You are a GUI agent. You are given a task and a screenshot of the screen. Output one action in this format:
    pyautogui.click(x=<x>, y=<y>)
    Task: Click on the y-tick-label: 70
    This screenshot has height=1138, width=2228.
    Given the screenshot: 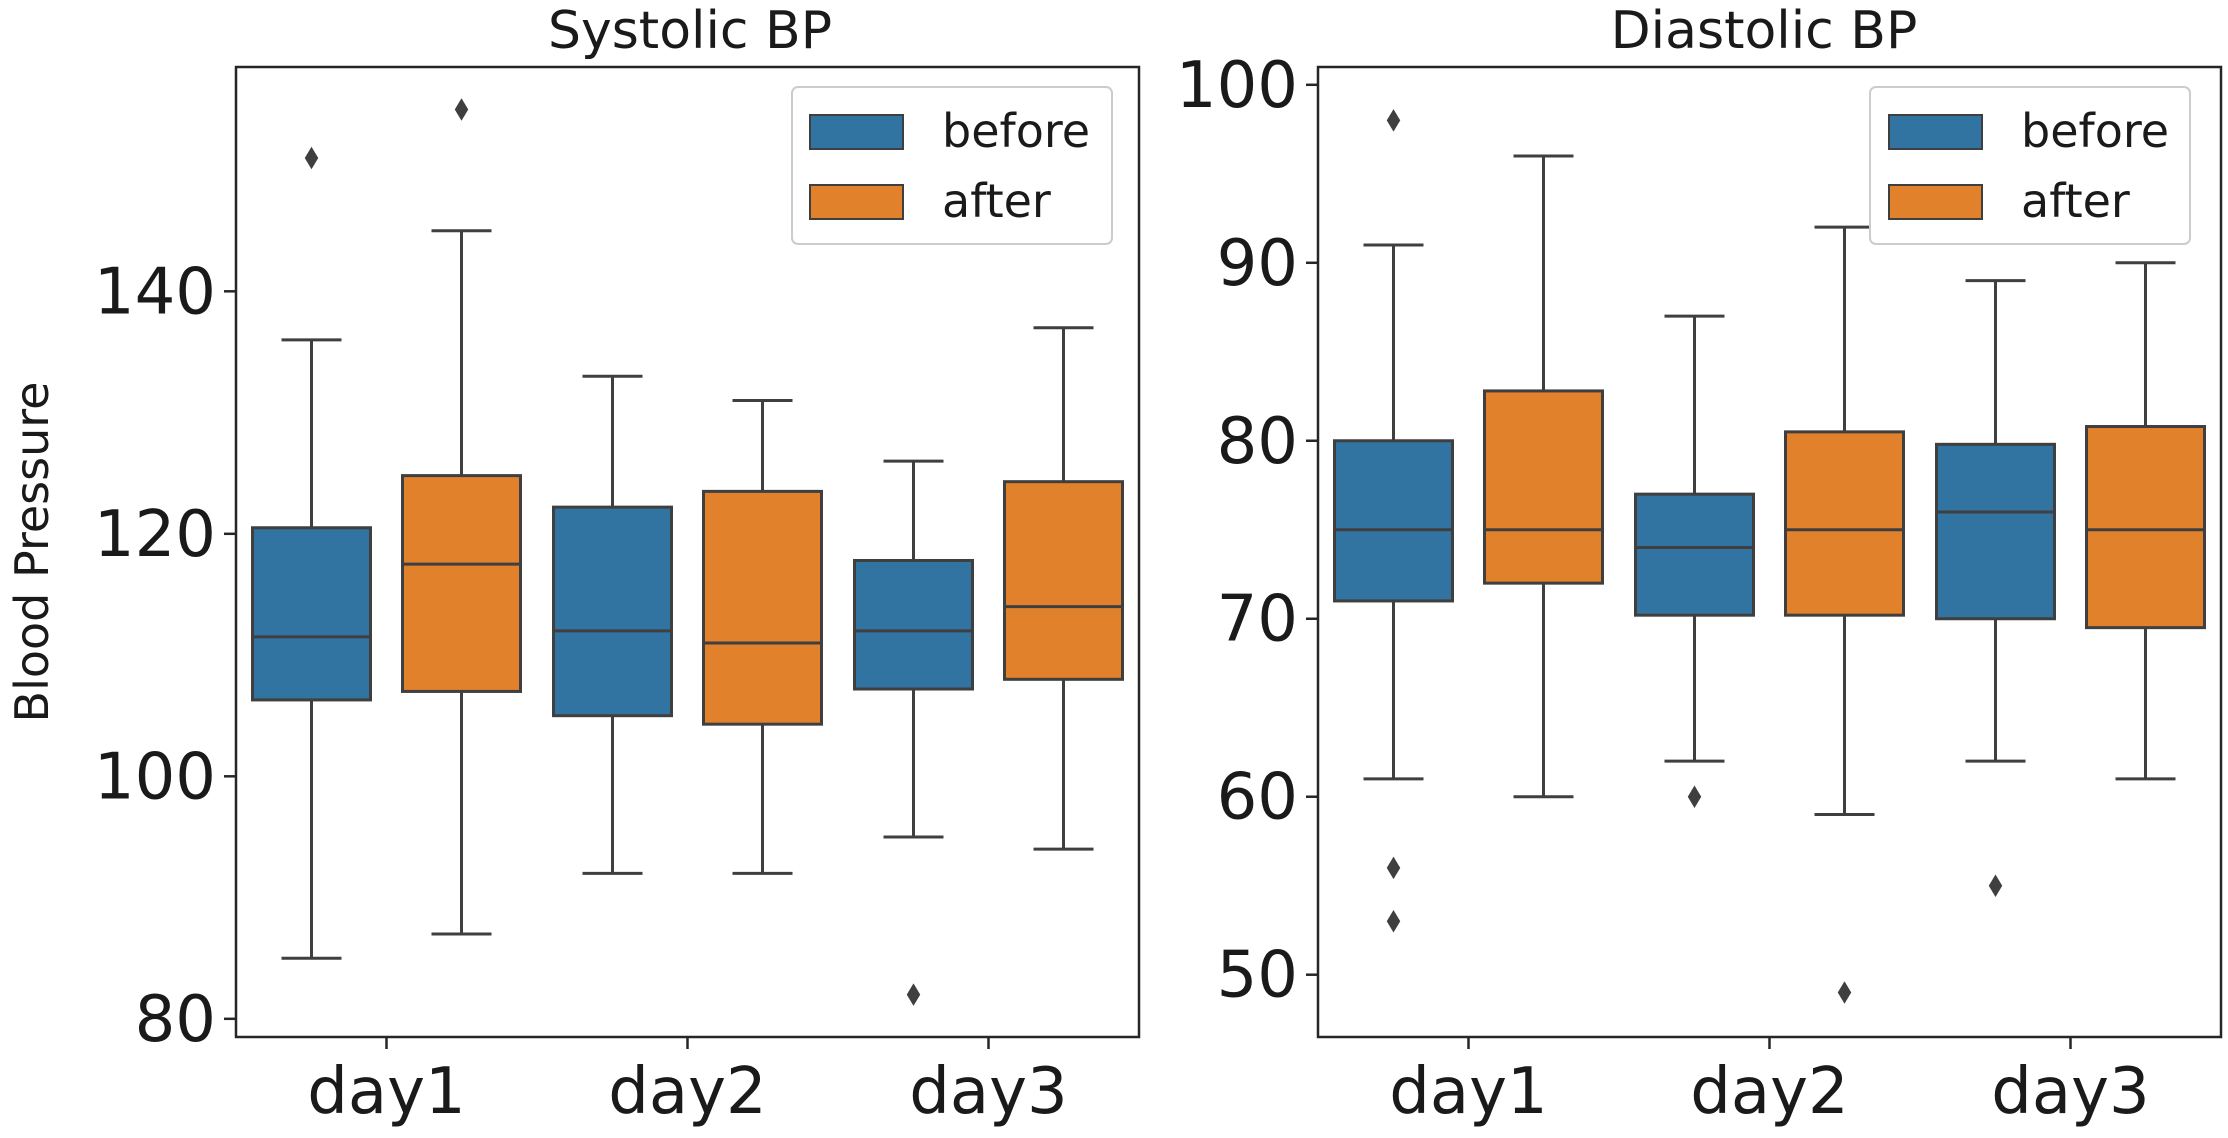 What is the action you would take?
    pyautogui.click(x=1257, y=620)
    